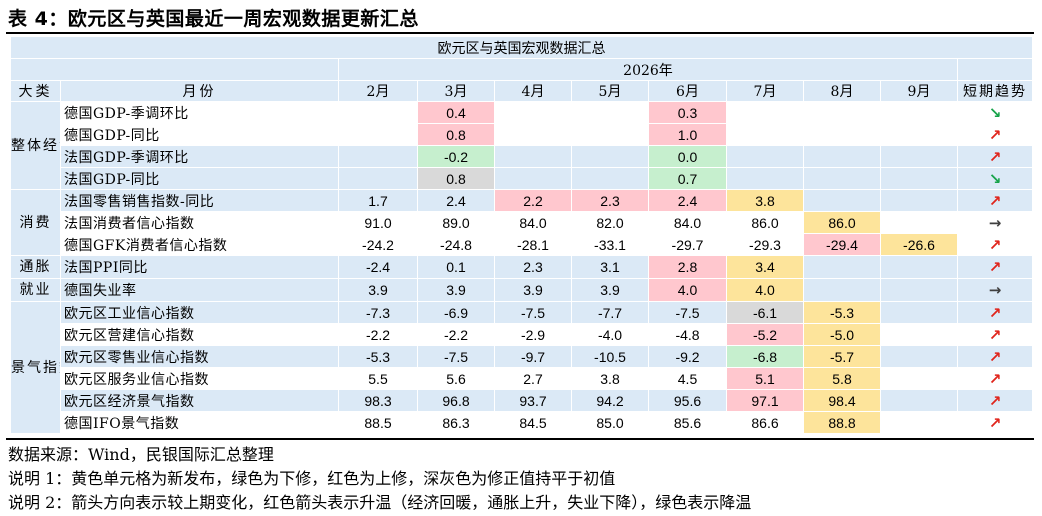  What do you see at coordinates (199, 267) in the screenshot?
I see `indicator-label: 法国PPI同比` at bounding box center [199, 267].